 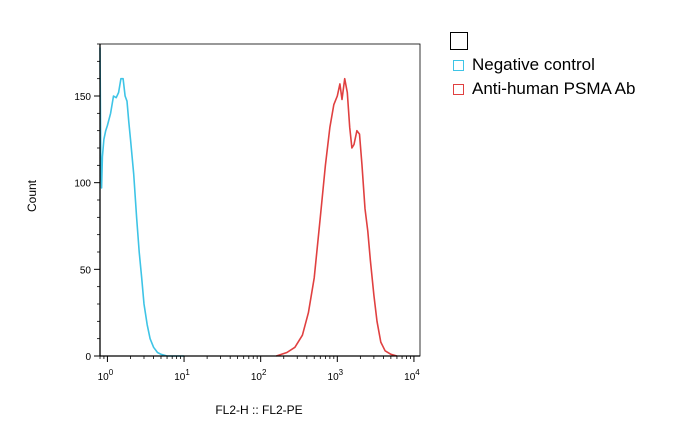 I want to click on x-tick-label-10: 10¹, so click(x=182, y=375).